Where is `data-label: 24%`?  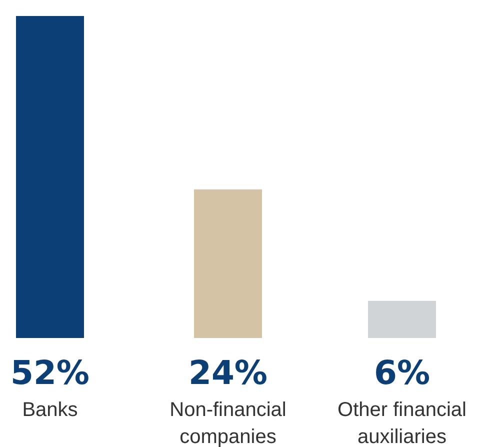 data-label: 24% is located at coordinates (228, 372).